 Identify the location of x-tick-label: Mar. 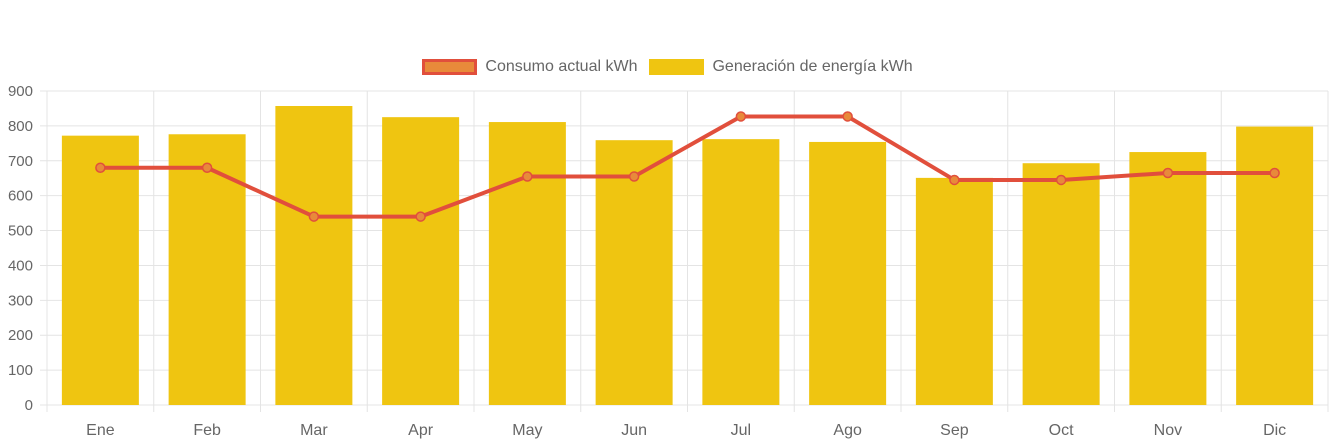
(314, 430).